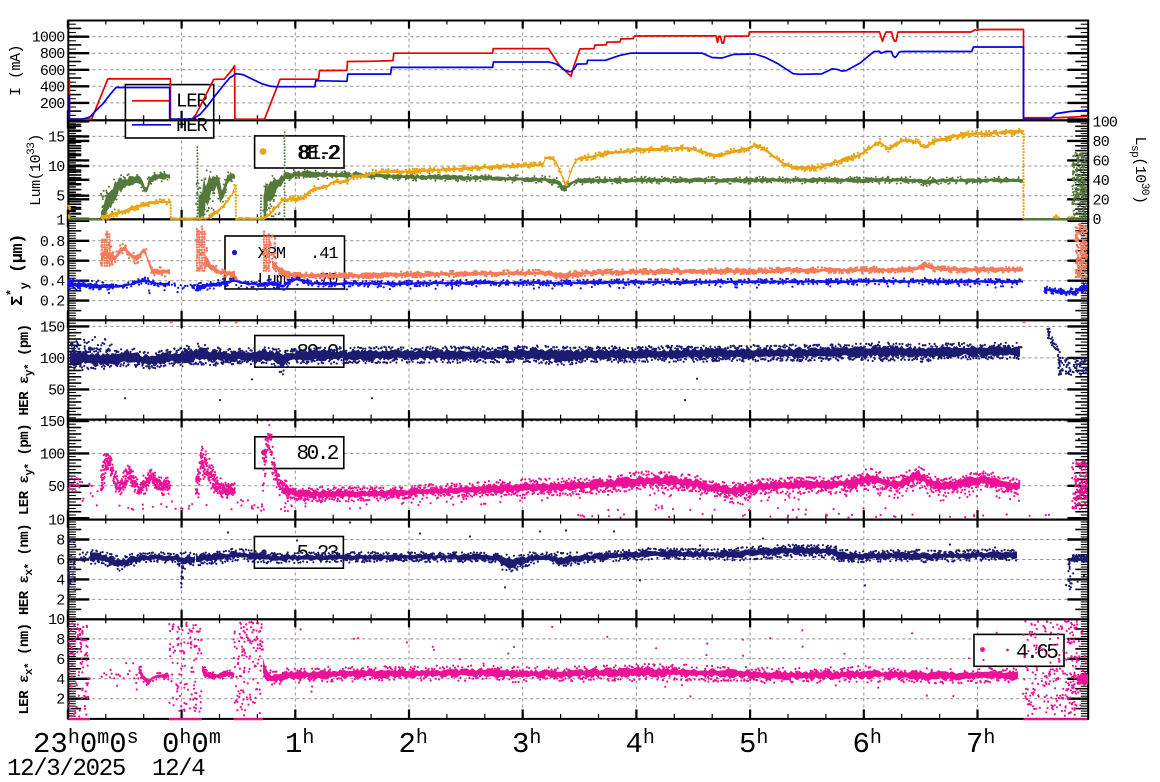  I want to click on svg-text: 8E.2, so click(318, 154).